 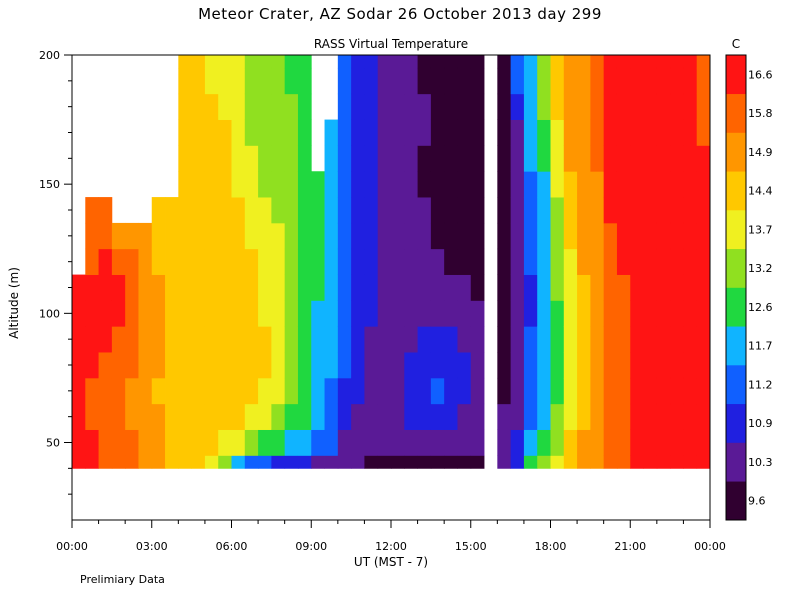 What do you see at coordinates (14, 303) in the screenshot?
I see `y-axis-label: Altitude (m)` at bounding box center [14, 303].